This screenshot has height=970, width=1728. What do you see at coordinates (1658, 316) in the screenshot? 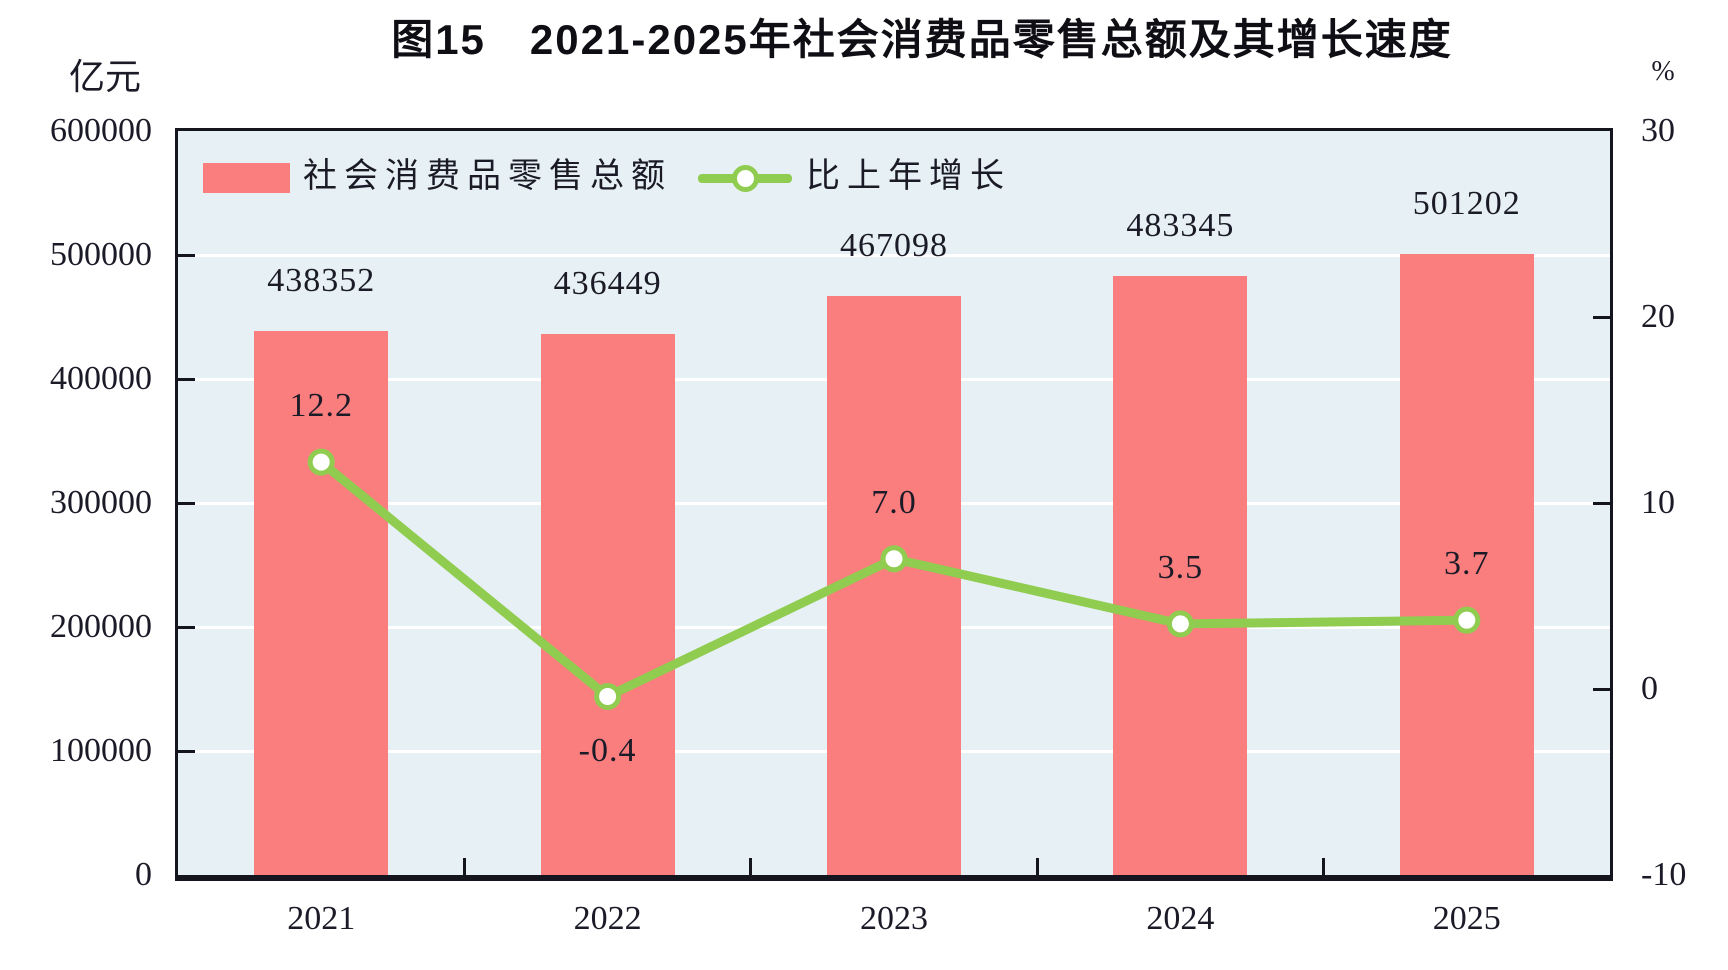
I see `y-axis-right-label: 20` at bounding box center [1658, 316].